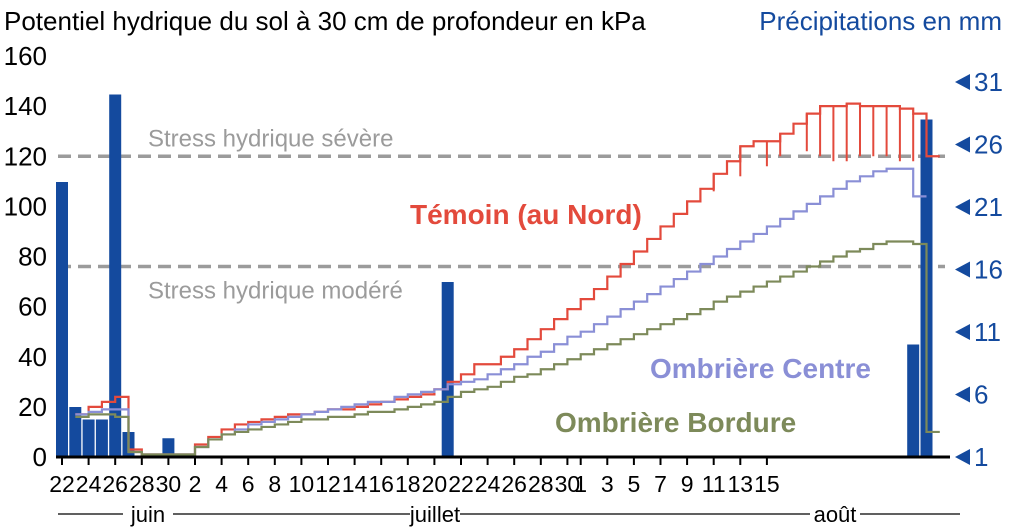 This screenshot has width=1024, height=532. Describe the element at coordinates (32, 357) in the screenshot. I see `y-left-tick-label: 40` at that location.